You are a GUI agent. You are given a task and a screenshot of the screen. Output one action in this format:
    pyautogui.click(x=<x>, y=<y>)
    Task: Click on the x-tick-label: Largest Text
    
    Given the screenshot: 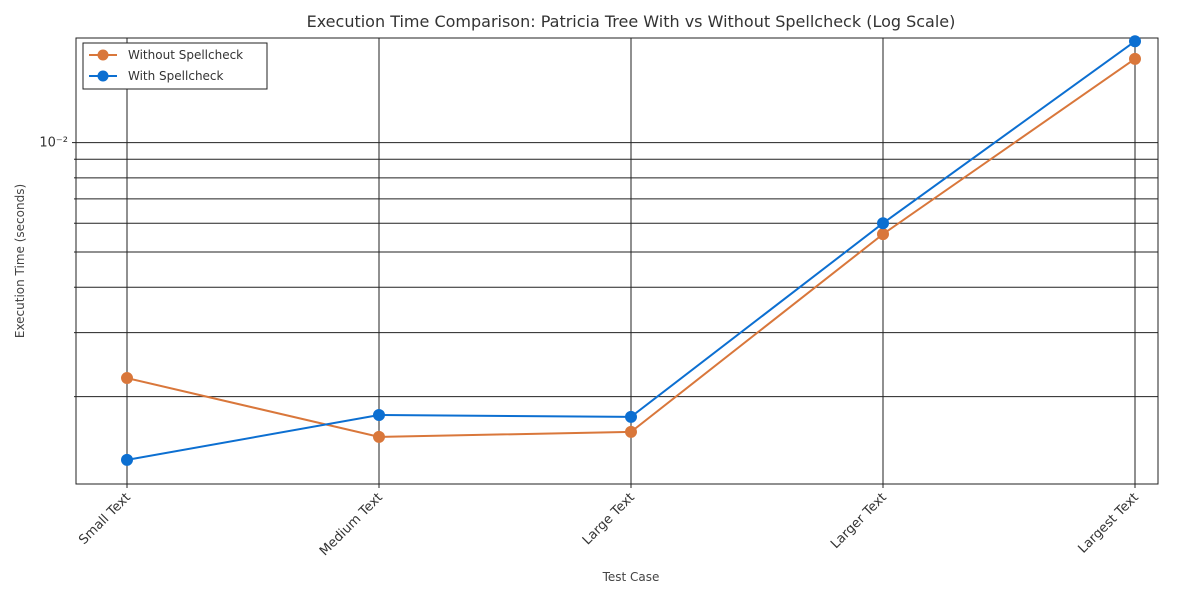 What is the action you would take?
    pyautogui.click(x=1108, y=523)
    